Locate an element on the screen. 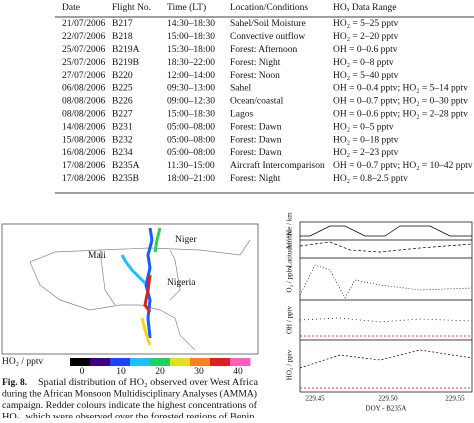  table-cell: 14:30–18:30 is located at coordinates (191, 24).